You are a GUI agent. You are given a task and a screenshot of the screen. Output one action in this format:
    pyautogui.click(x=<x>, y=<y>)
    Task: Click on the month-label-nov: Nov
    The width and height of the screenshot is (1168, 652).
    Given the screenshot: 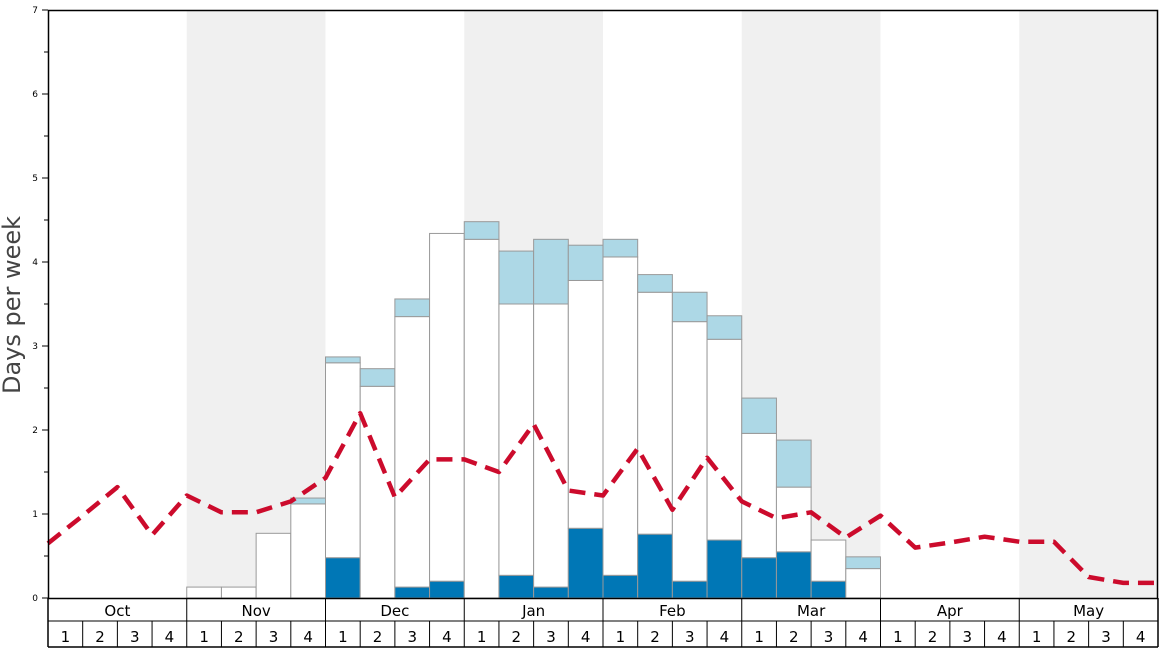 What is the action you would take?
    pyautogui.click(x=255, y=611)
    